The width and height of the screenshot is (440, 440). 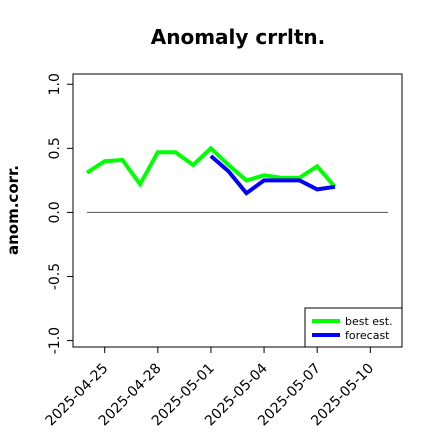 I want to click on chart-title: Anomaly crrltn., so click(x=238, y=37).